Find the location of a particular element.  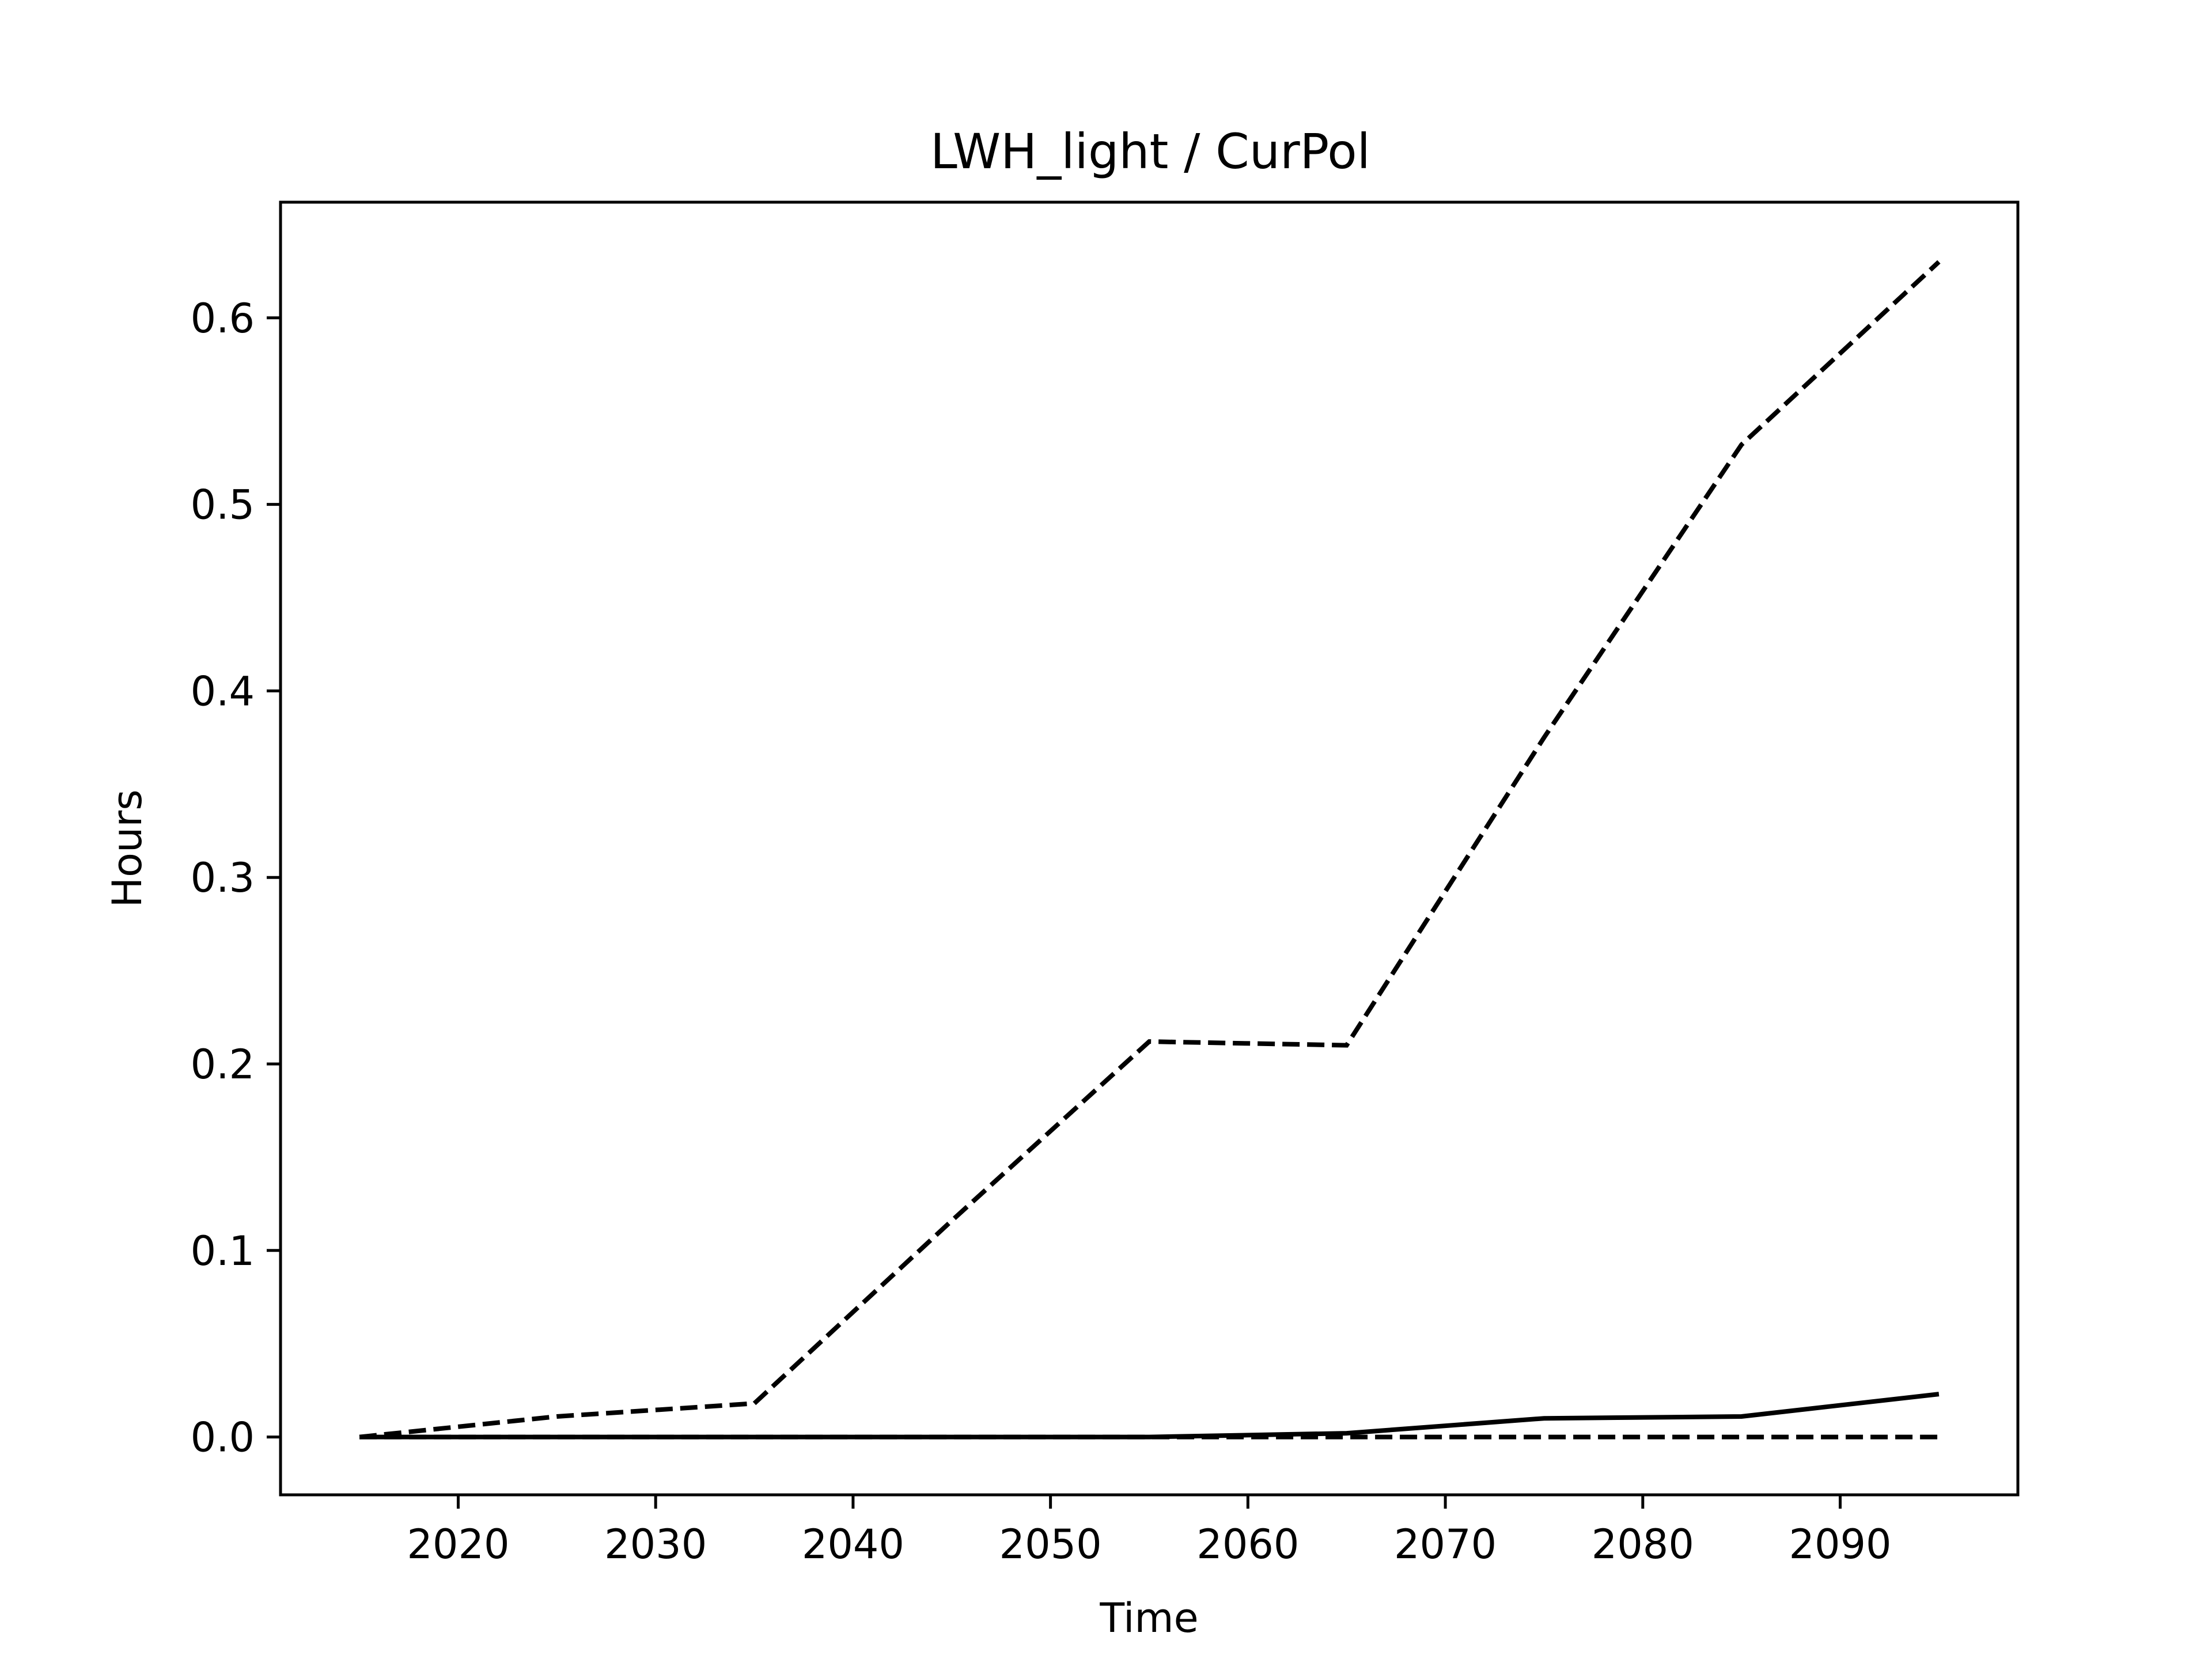

x-tick-label-2040: 2040 is located at coordinates (853, 1544).